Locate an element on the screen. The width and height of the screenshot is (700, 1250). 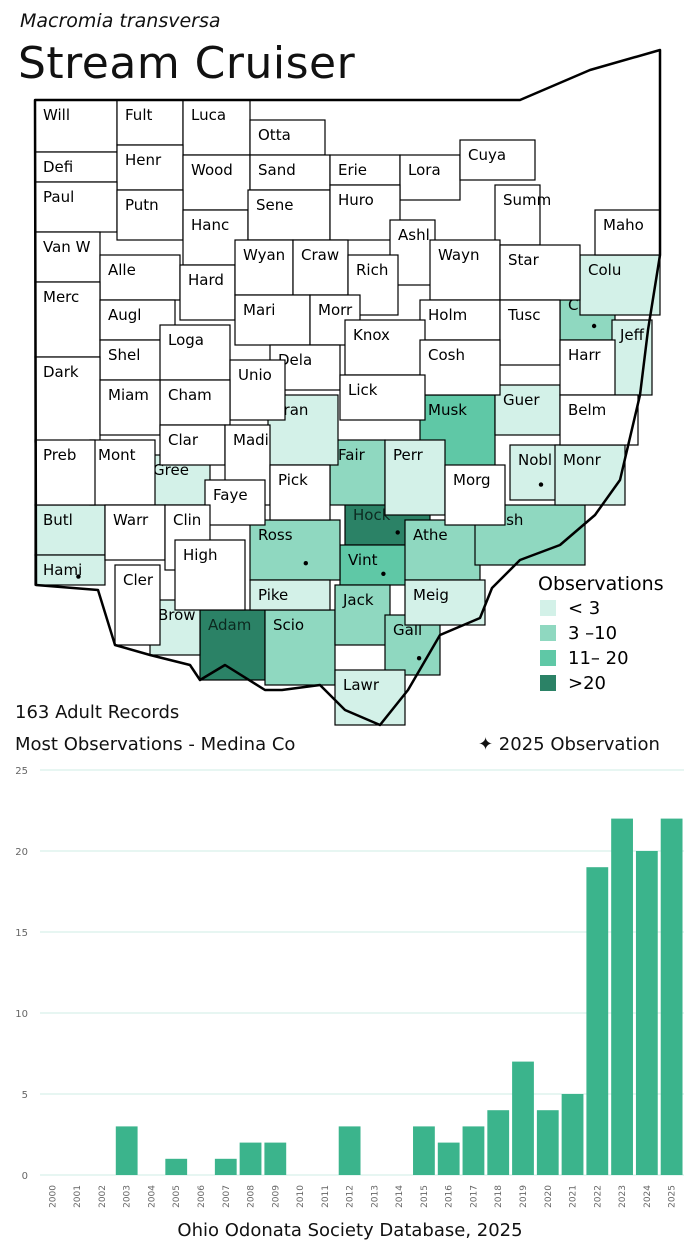
county-label-tusc: Tusc is located at coordinates (523, 315).